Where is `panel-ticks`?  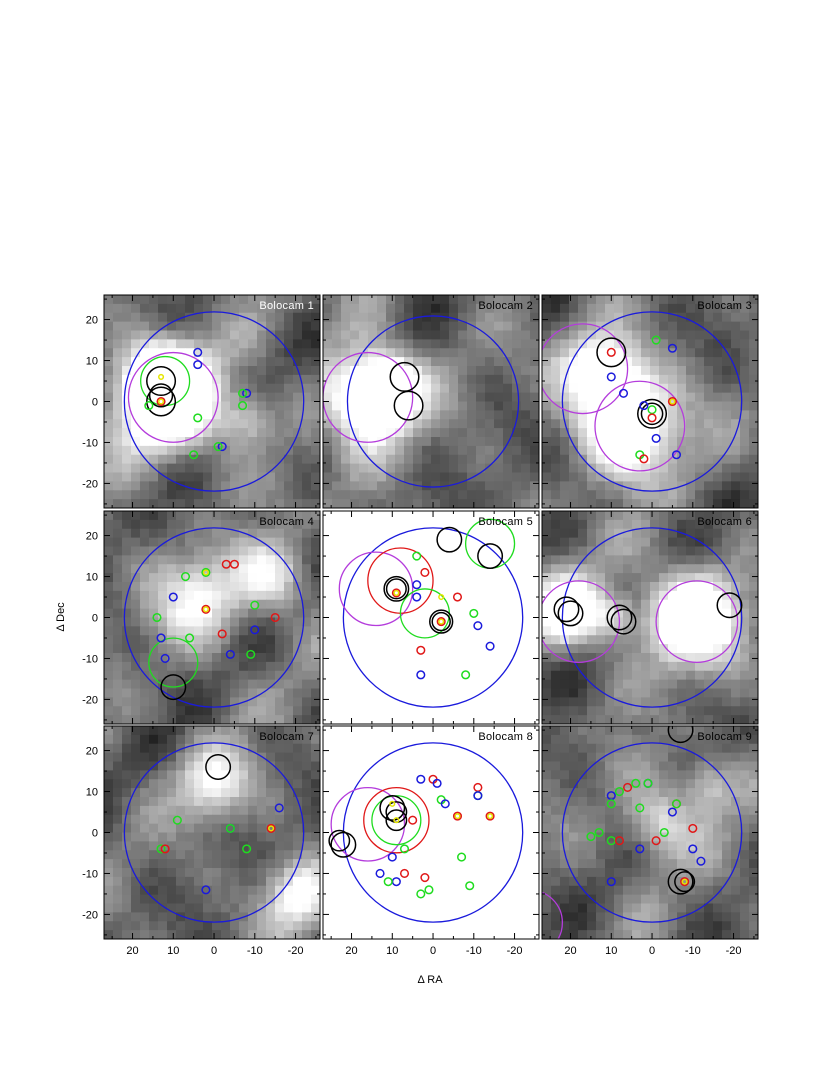
panel-ticks is located at coordinates (431, 832).